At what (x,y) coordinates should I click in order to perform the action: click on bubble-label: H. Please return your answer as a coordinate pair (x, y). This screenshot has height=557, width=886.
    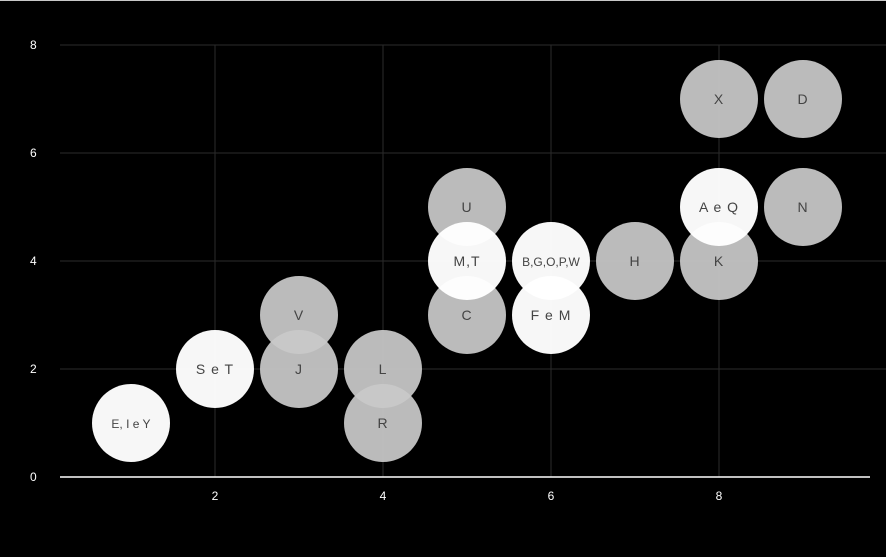
    Looking at the image, I should click on (634, 261).